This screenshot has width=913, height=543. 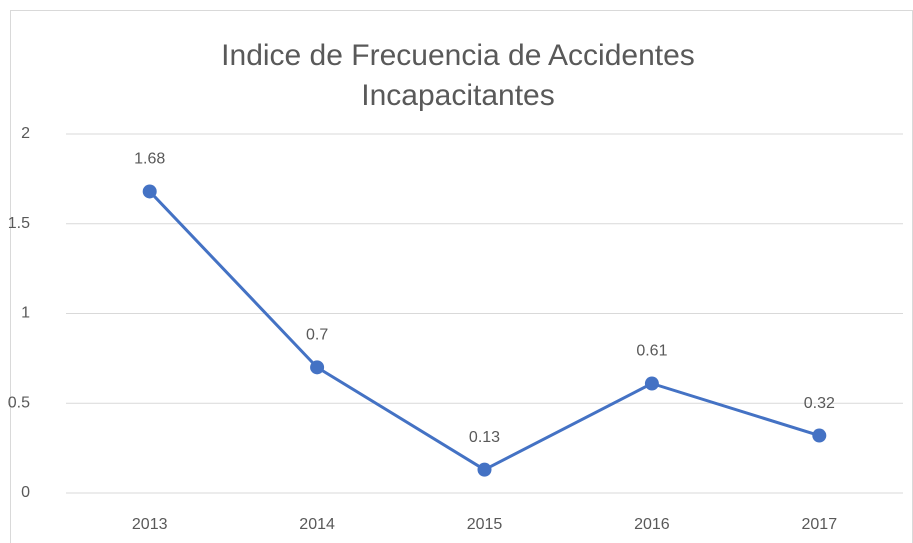 What do you see at coordinates (25, 313) in the screenshot?
I see `y-tick-label: 1` at bounding box center [25, 313].